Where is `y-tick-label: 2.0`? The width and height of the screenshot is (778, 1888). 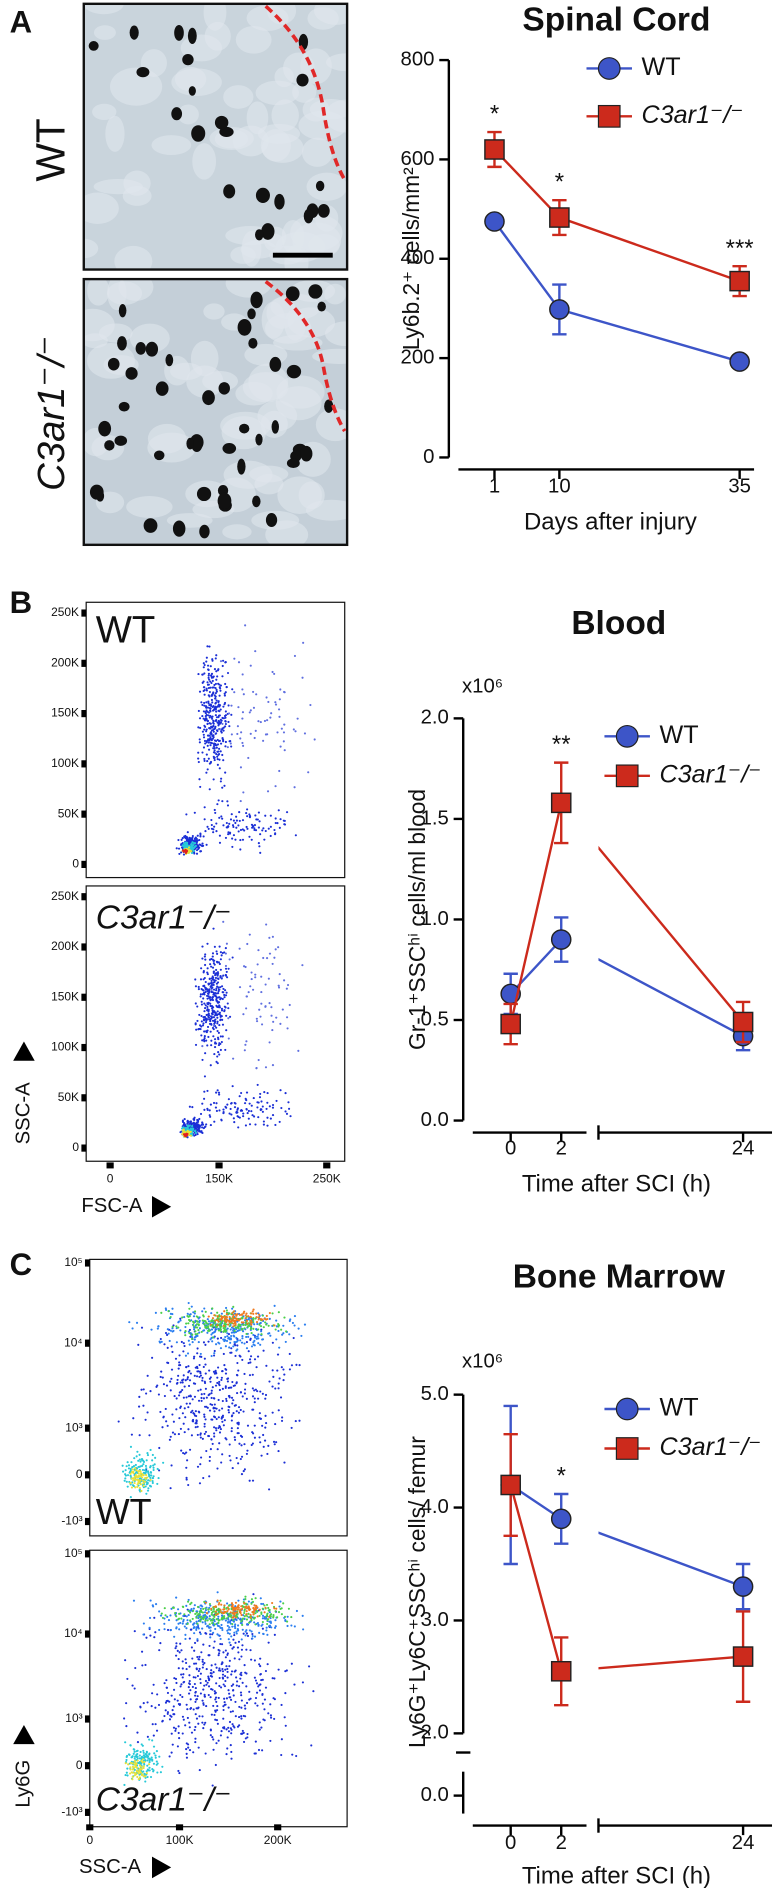 y-tick-label: 2.0 is located at coordinates (435, 718).